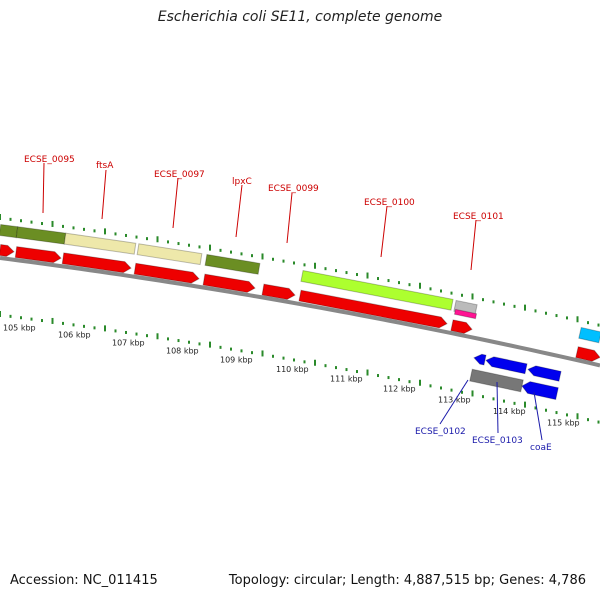 The height and width of the screenshot is (600, 600). I want to click on reverse-gene-label: ECSE_0103, so click(497, 441).